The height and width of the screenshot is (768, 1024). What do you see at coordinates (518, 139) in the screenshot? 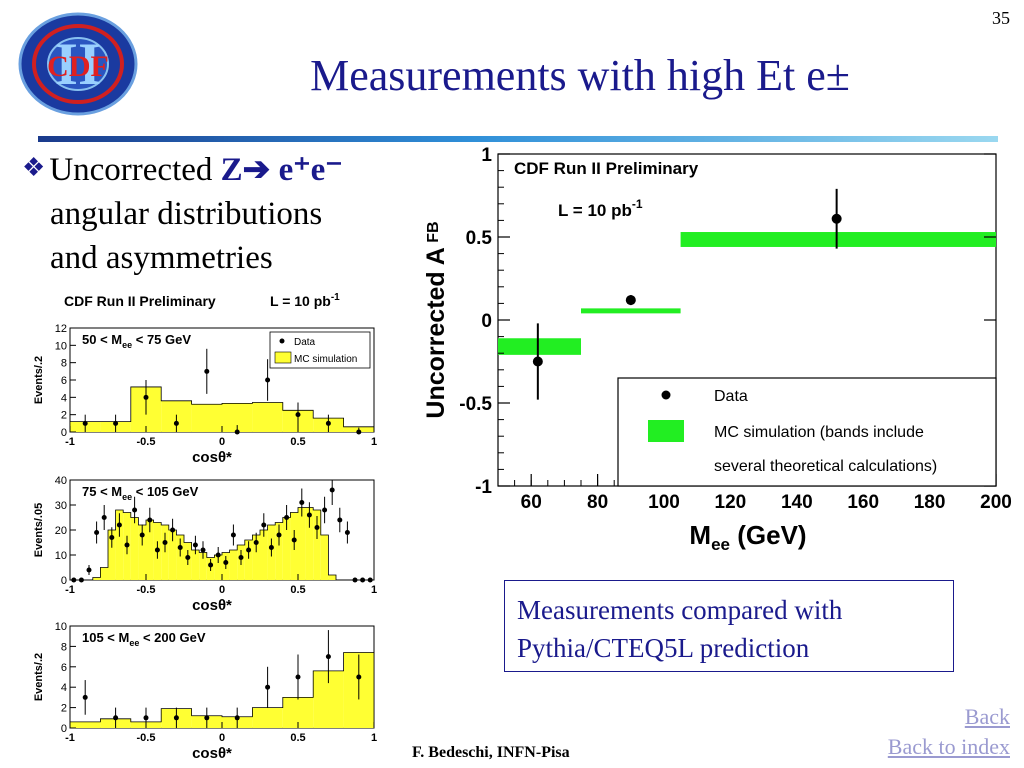
I see `title-divider` at bounding box center [518, 139].